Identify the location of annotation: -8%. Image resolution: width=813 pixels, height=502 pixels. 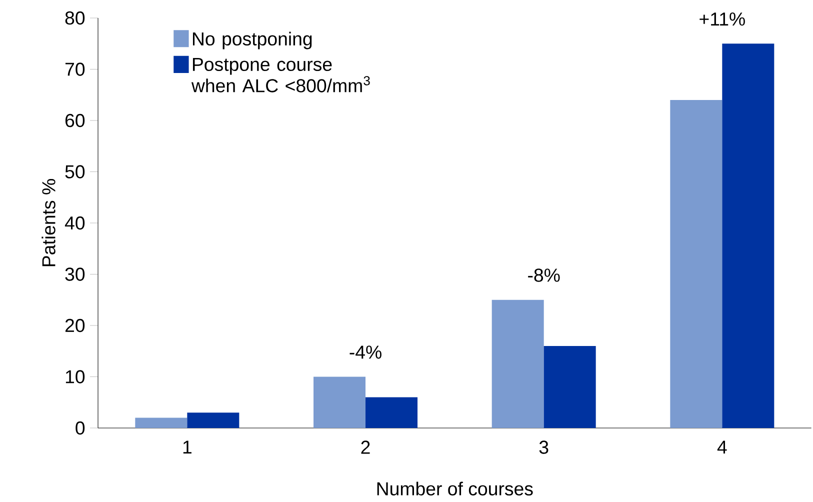
(544, 275).